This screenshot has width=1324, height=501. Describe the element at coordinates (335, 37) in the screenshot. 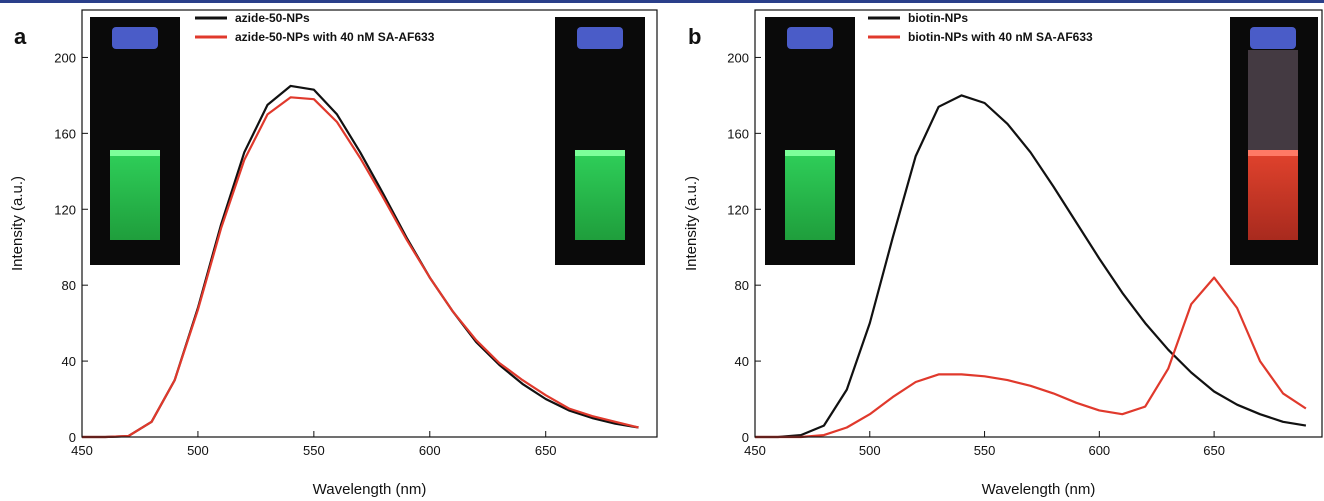

I see `legend-label: azide-50-NPs with 40 nM SA-AF633` at that location.